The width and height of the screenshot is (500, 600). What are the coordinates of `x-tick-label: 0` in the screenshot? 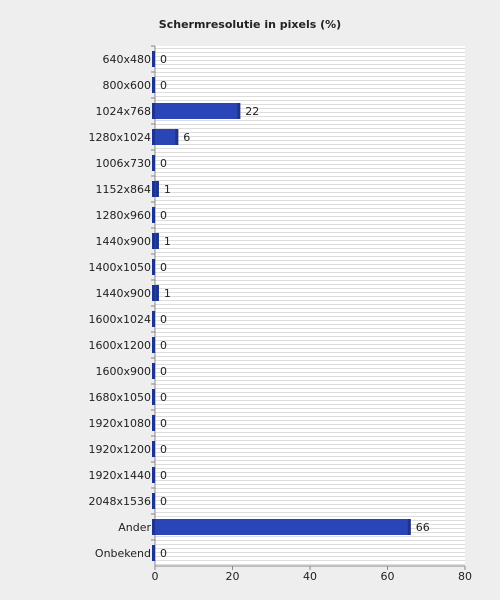 It's located at (155, 576).